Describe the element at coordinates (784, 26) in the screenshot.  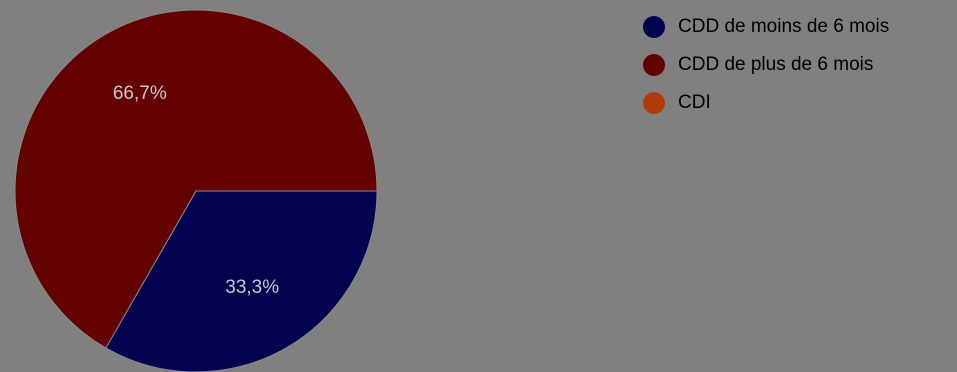
I see `legend-label: CDD de moins de 6 mois` at that location.